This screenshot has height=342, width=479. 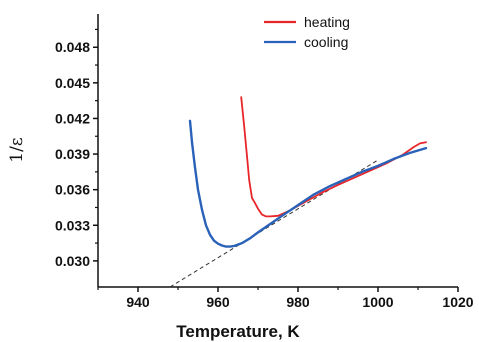 I want to click on x-axis-title: Temperature, K, so click(x=238, y=331).